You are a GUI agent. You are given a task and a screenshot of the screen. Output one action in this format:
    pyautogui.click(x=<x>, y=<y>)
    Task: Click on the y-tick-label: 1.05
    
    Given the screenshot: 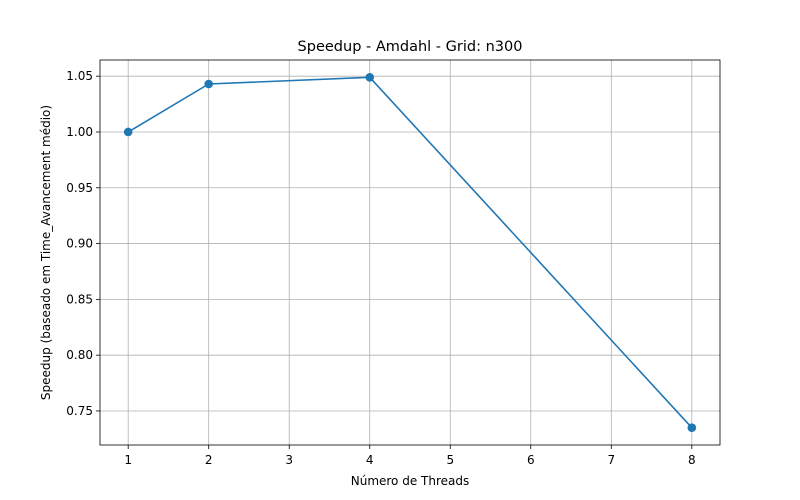 What is the action you would take?
    pyautogui.click(x=79, y=76)
    